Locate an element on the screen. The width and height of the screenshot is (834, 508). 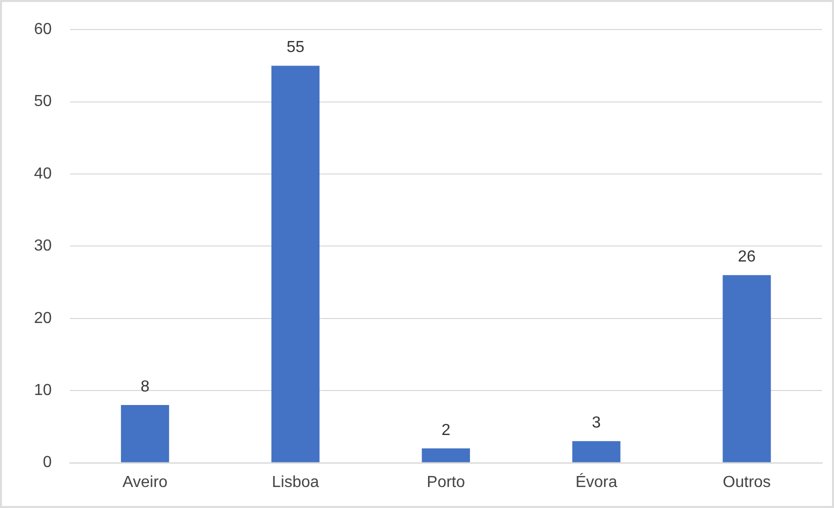
y-tick-label: 20 is located at coordinates (43, 318).